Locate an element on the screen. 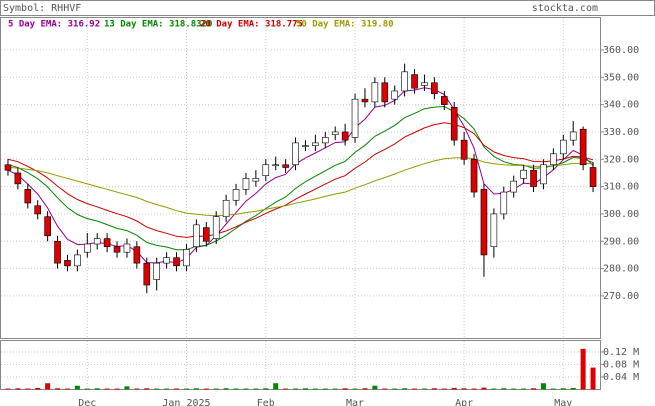 This screenshot has width=655, height=406. volume-frame is located at coordinates (300, 365).